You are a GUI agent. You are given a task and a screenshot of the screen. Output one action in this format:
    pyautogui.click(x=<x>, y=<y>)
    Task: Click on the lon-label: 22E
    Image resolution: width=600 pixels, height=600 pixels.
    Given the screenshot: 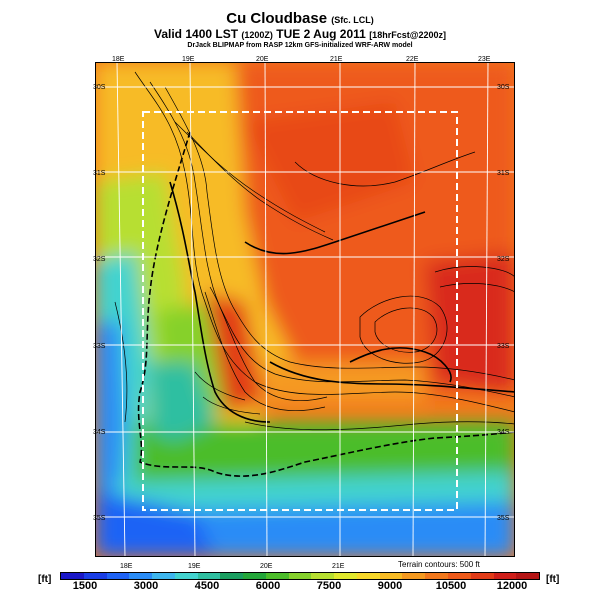 What is the action you would take?
    pyautogui.click(x=412, y=59)
    